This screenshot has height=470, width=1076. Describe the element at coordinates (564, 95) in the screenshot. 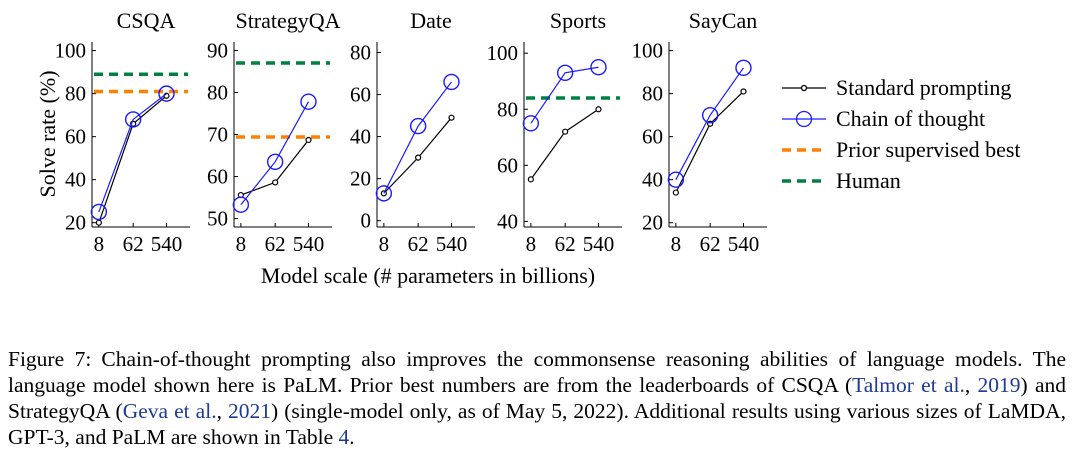

I see `panel-3-series-cot-line` at that location.